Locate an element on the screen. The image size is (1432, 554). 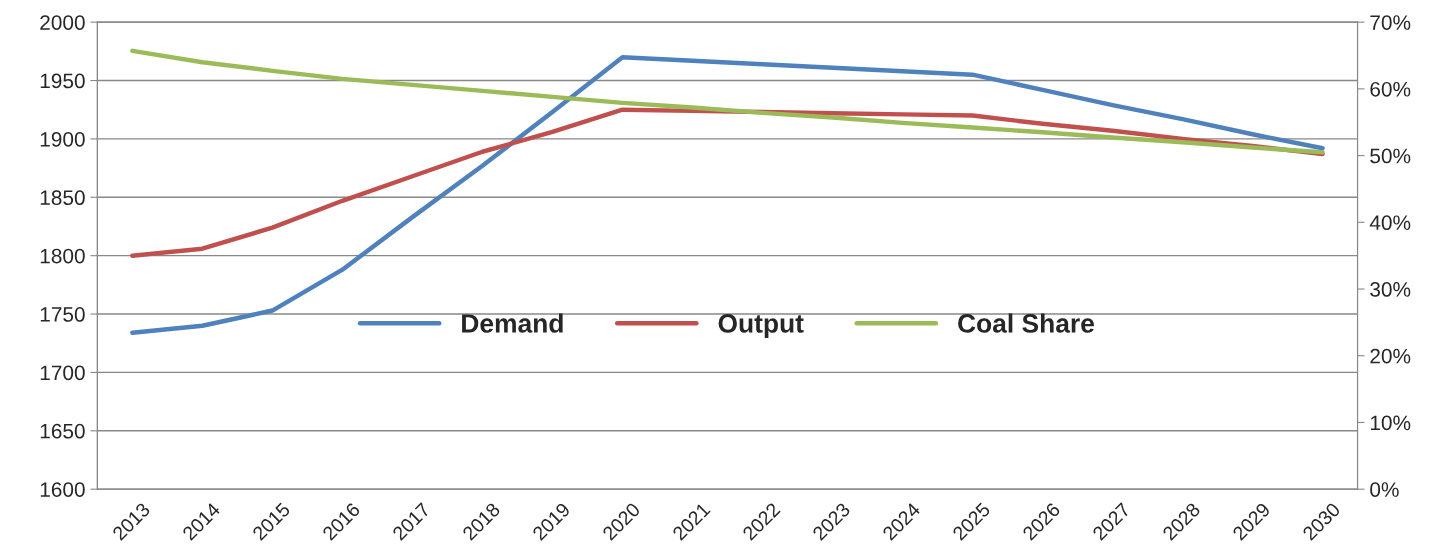
y2-tick-label: 60% is located at coordinates (1390, 89).